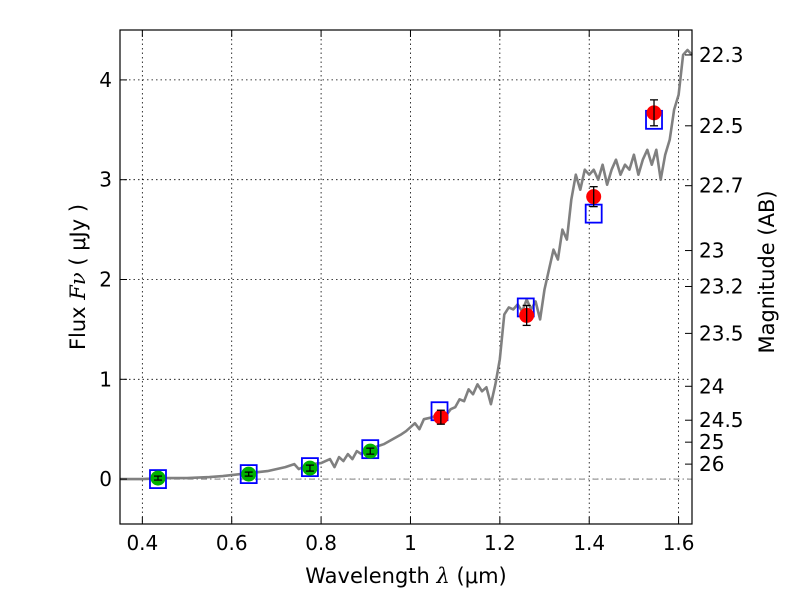 This screenshot has width=800, height=600. What do you see at coordinates (679, 543) in the screenshot?
I see `x-tick-label: 1.6` at bounding box center [679, 543].